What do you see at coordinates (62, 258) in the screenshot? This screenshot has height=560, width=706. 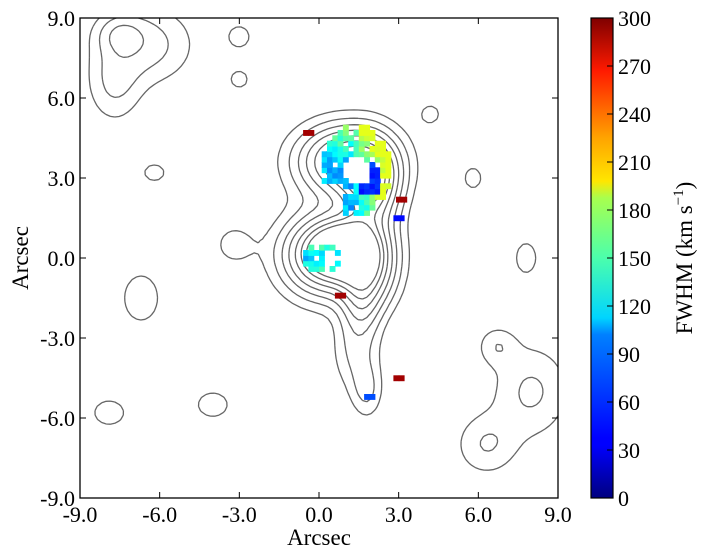 I see `y-tick-label: 0.0` at bounding box center [62, 258].